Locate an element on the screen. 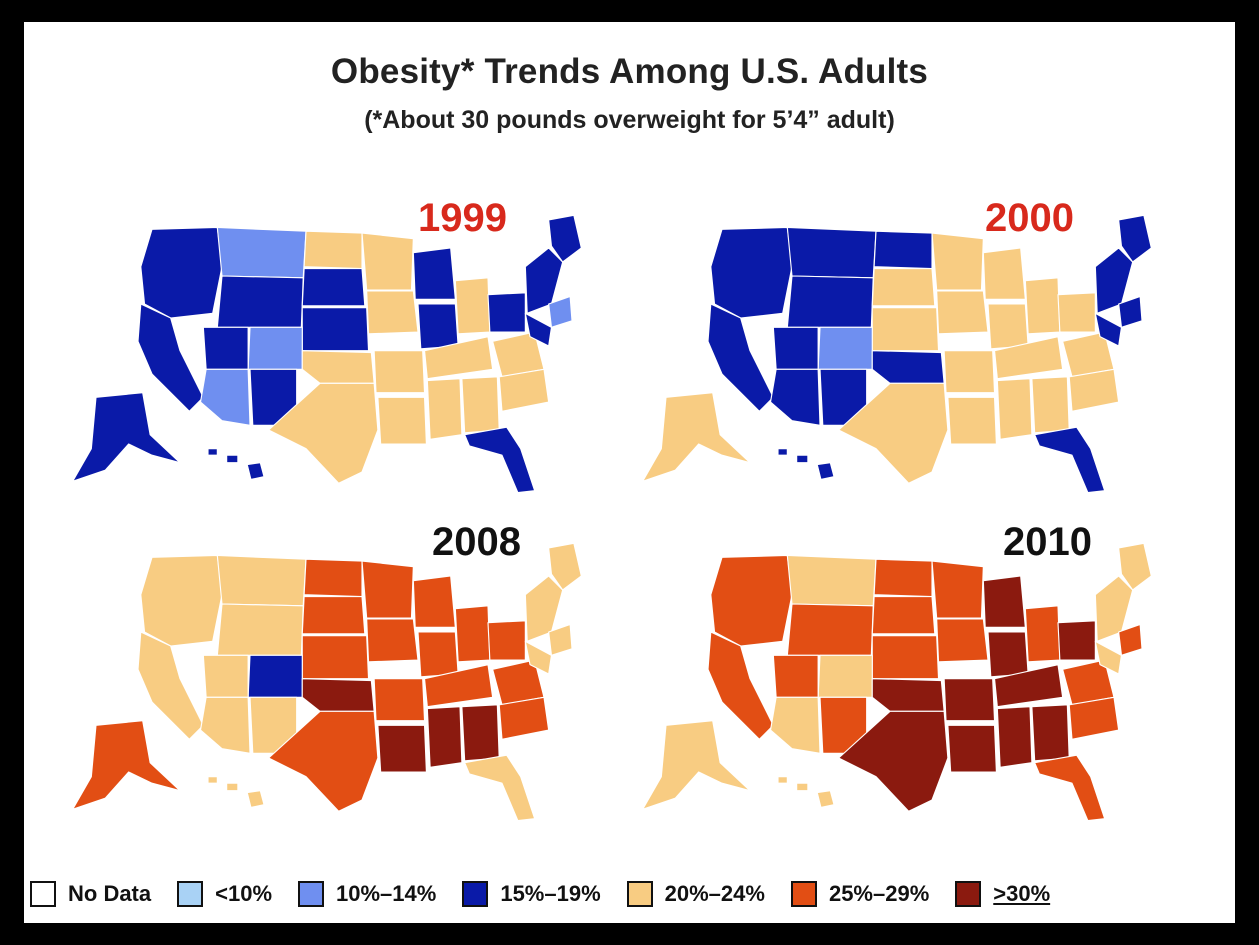 The width and height of the screenshot is (1259, 945). legend-item-15-19: 15%–19% is located at coordinates (531, 894).